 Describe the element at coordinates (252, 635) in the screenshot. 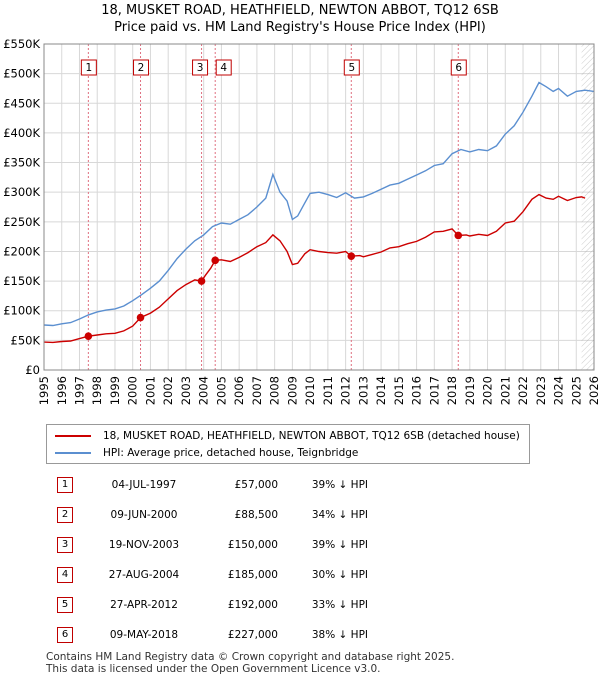

I see `row-price: £227,000` at that location.